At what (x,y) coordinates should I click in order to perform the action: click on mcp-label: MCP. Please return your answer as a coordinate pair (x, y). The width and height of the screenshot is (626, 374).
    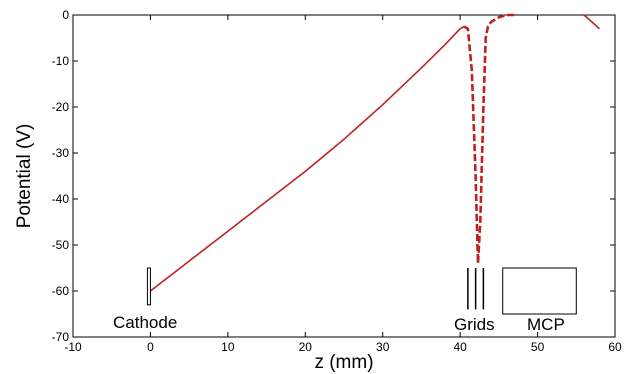
    Looking at the image, I should click on (546, 324).